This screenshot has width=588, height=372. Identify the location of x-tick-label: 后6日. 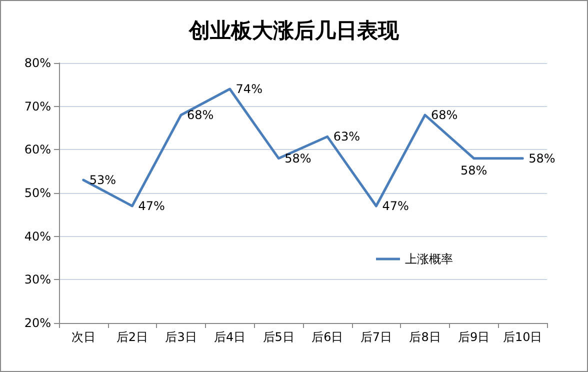
(328, 337).